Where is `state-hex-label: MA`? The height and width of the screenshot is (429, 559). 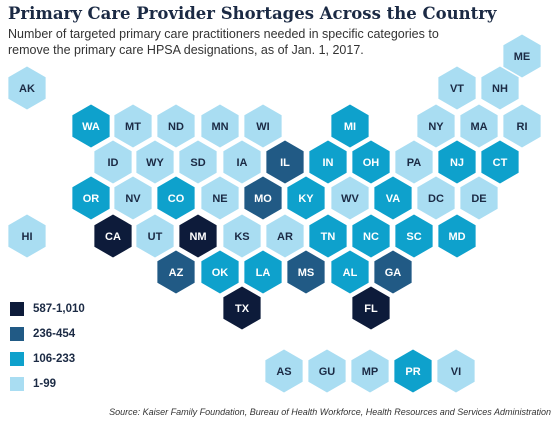 state-hex-label: MA is located at coordinates (478, 127).